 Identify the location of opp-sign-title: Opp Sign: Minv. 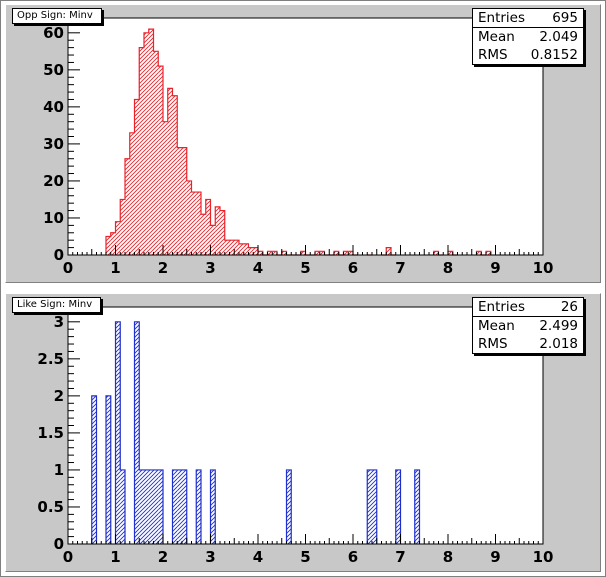
(57, 16).